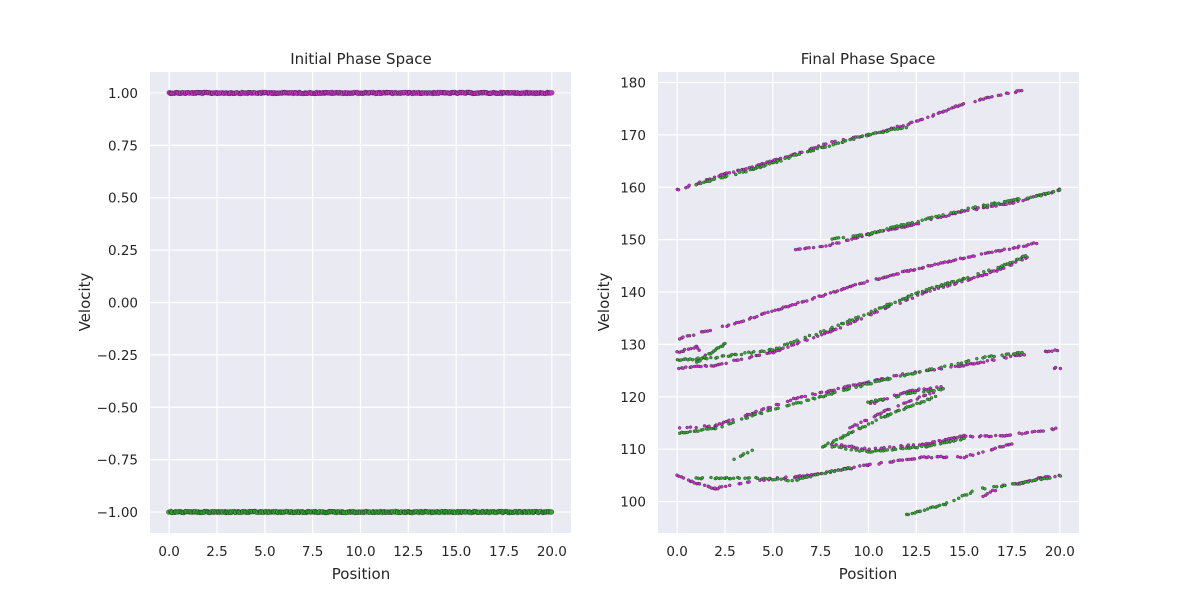 Image resolution: width=1200 pixels, height=600 pixels. I want to click on x-tick-label: 20.0, so click(1060, 552).